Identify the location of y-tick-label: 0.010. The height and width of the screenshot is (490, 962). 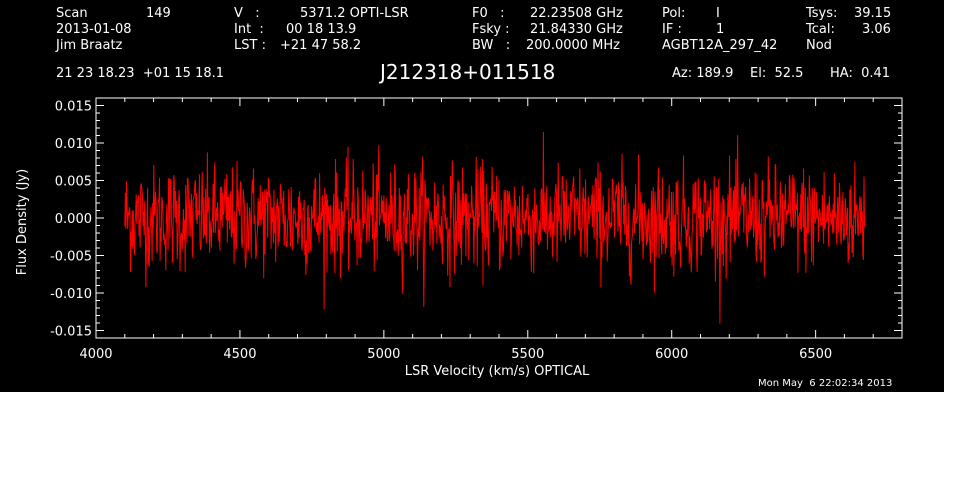
(73, 144).